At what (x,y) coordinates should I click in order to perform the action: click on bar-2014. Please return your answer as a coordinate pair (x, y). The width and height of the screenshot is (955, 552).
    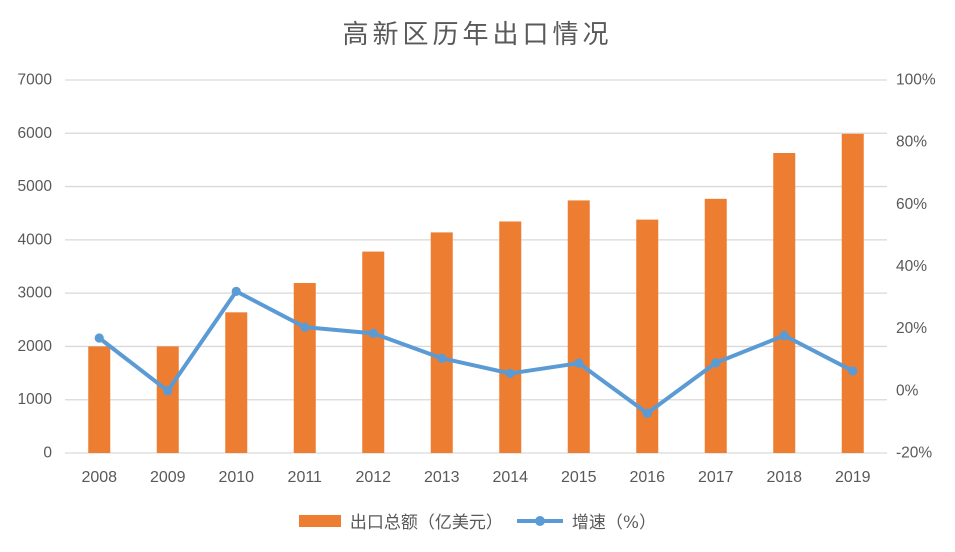
    Looking at the image, I should click on (510, 337).